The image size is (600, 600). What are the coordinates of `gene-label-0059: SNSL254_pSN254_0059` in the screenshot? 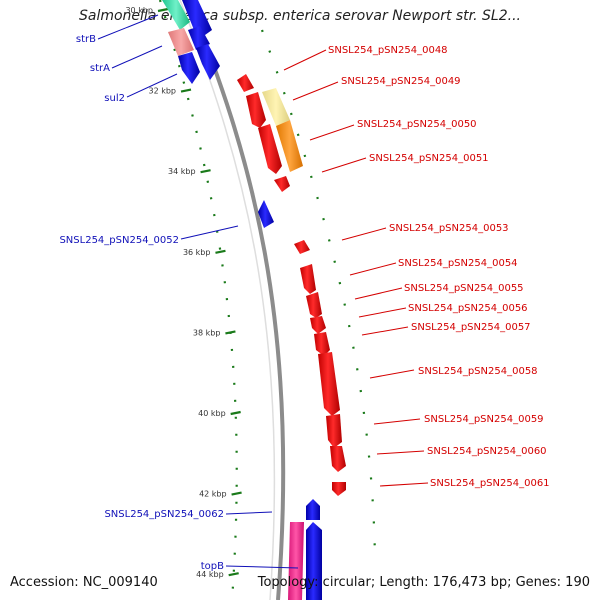 It's located at (484, 419).